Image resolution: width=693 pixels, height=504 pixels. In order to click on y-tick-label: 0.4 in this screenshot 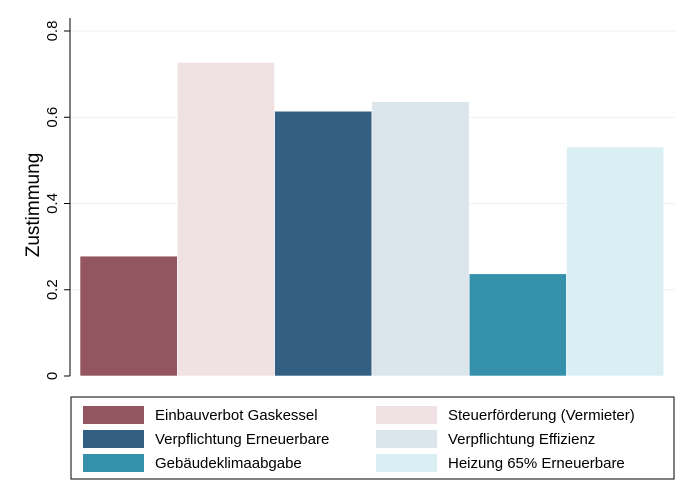, I will do `click(52, 203)`.